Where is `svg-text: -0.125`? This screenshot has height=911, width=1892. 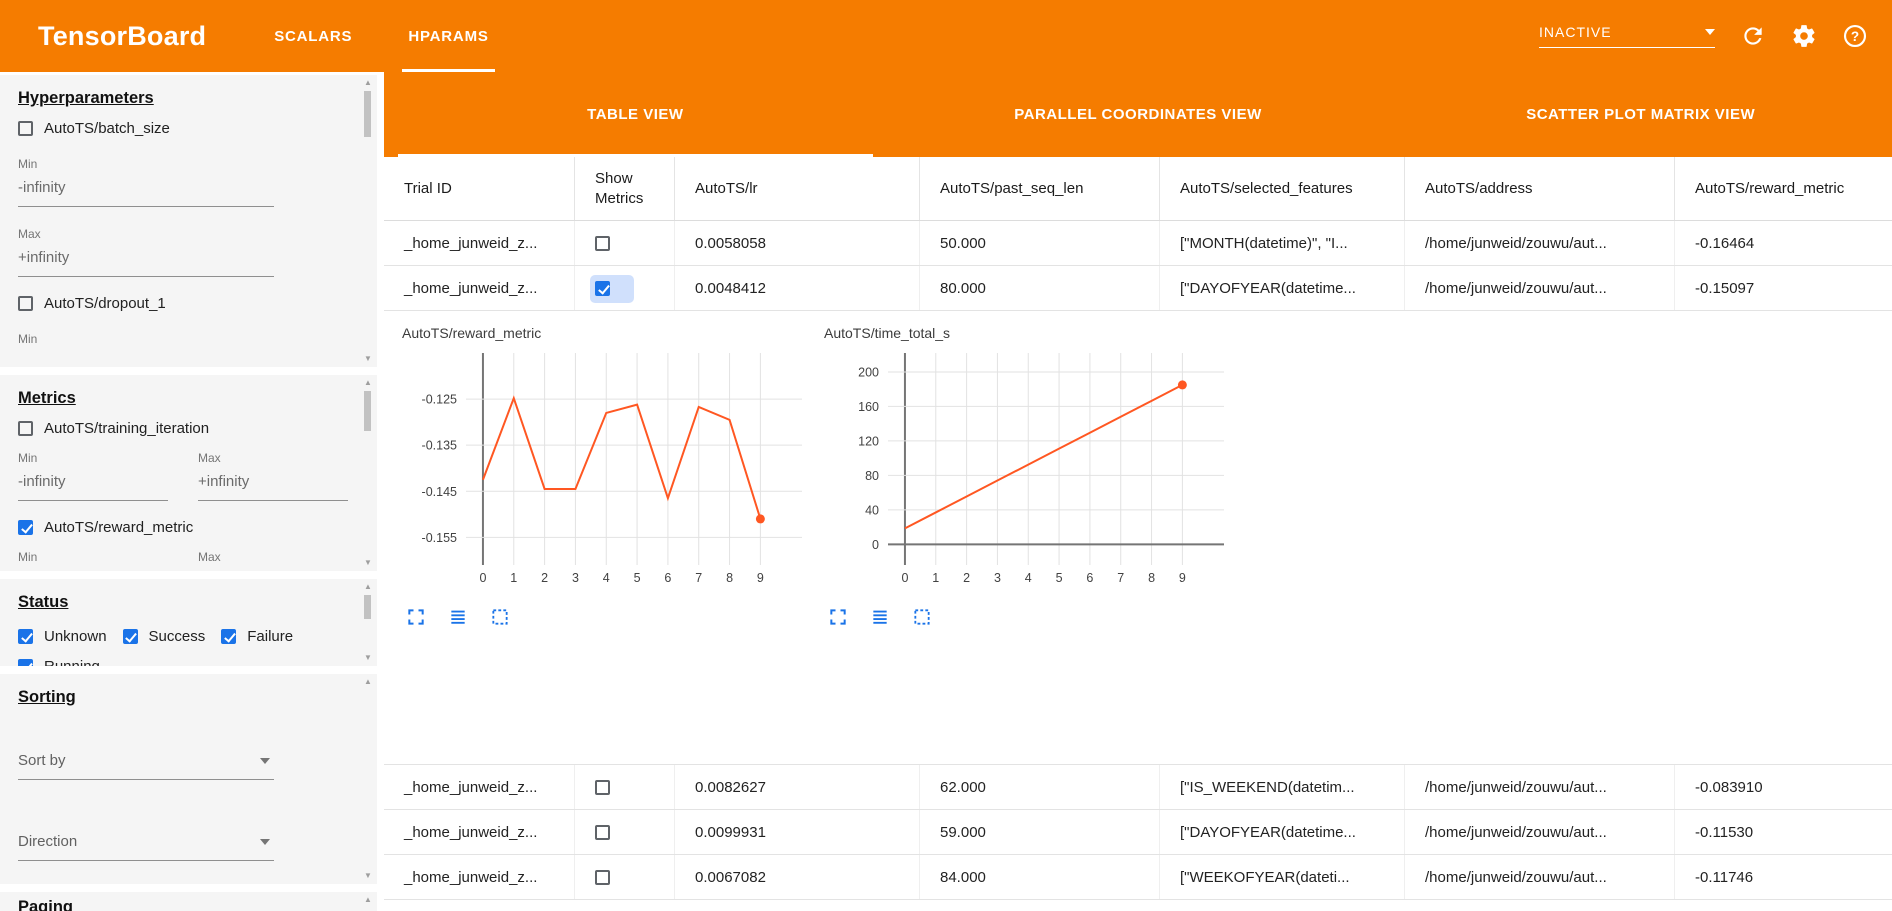
svg-text: -0.125 is located at coordinates (439, 400).